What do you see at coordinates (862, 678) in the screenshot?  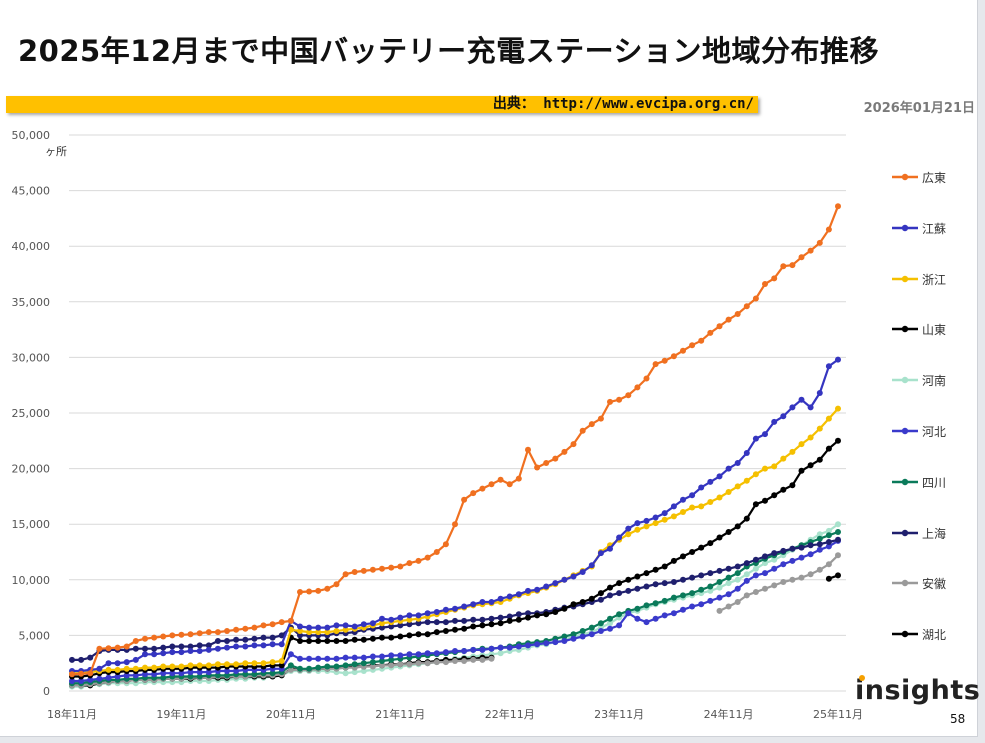 I see `logo-dot` at bounding box center [862, 678].